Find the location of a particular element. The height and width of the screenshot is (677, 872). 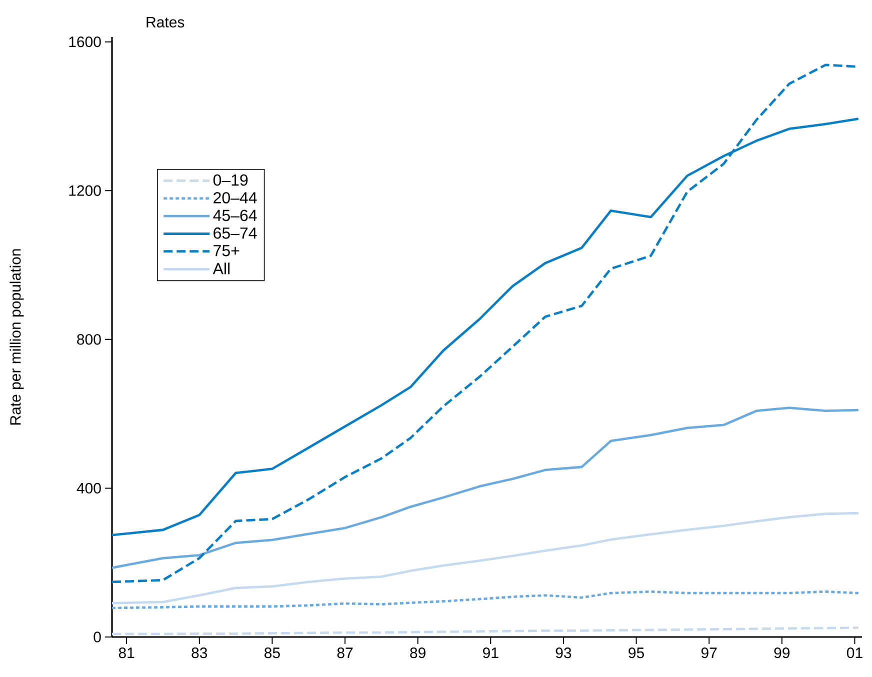

legend-label: 75+ is located at coordinates (227, 250).